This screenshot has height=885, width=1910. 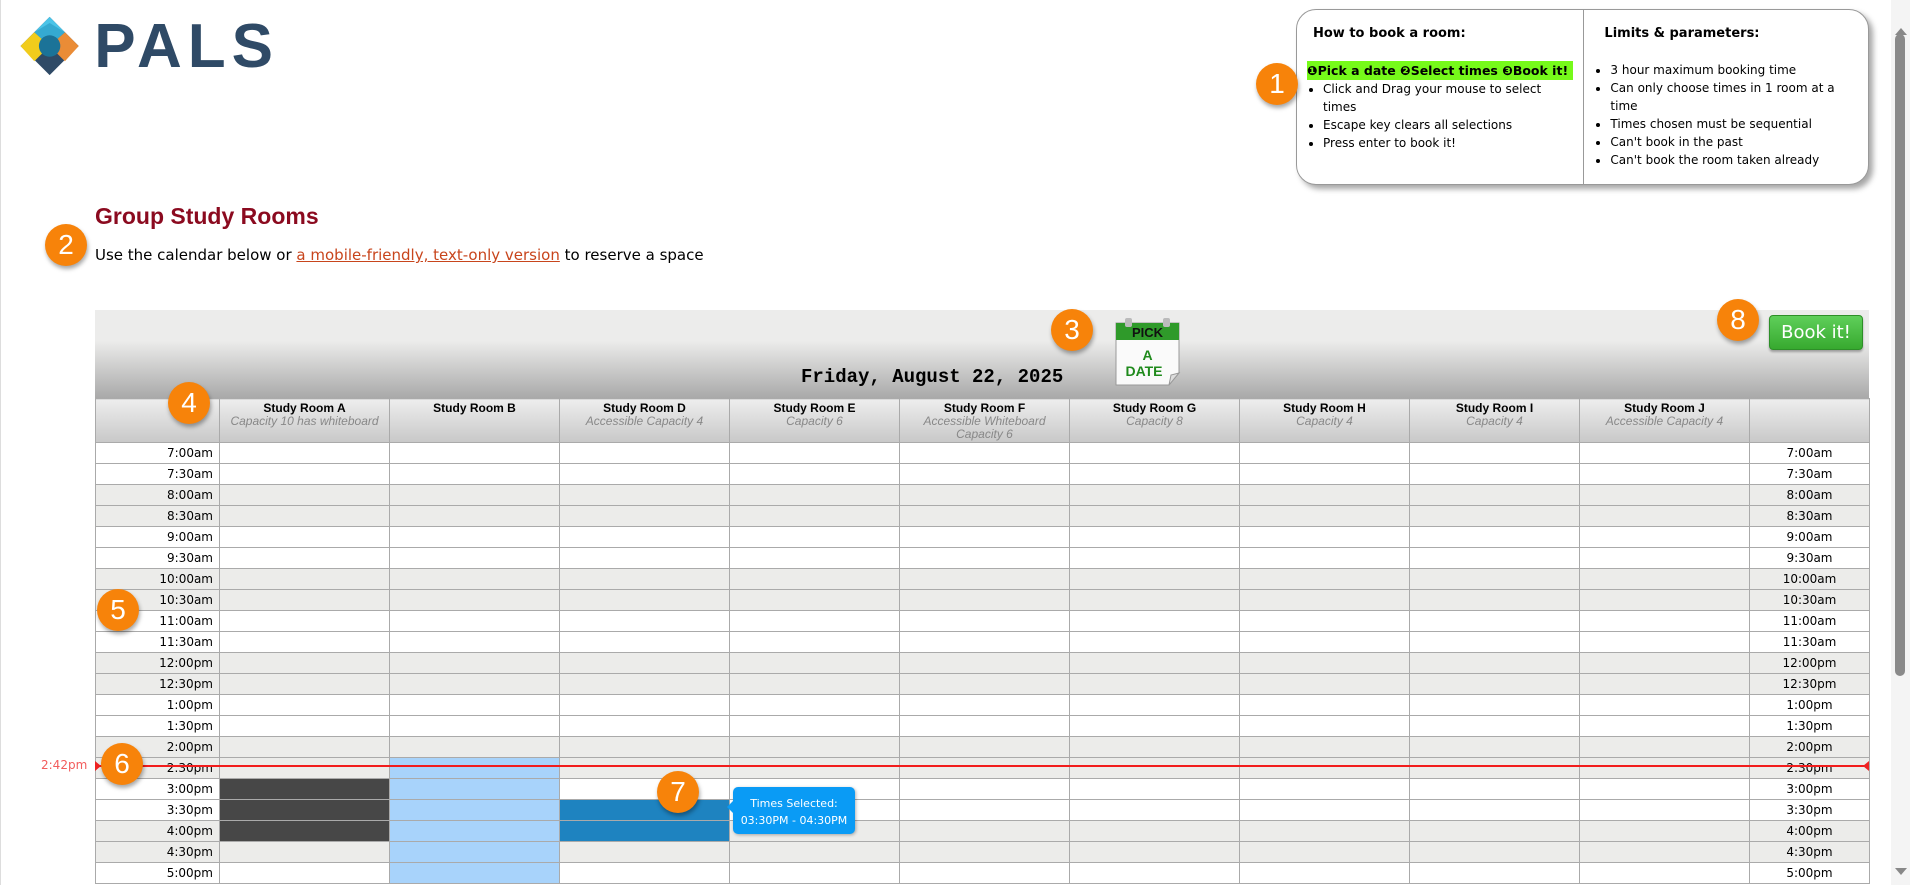 I want to click on scrollbar-thumb, so click(x=1900, y=355).